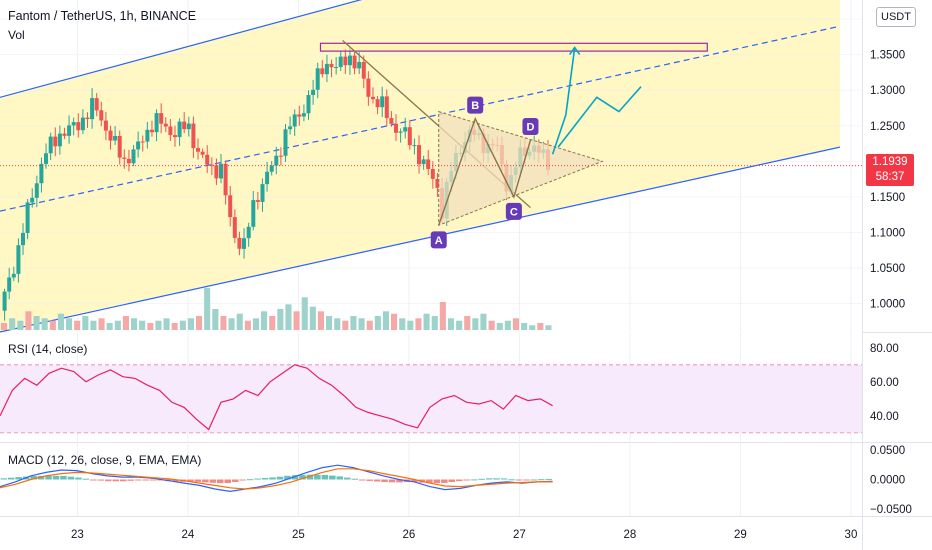 This screenshot has height=550, width=932. What do you see at coordinates (48, 349) in the screenshot?
I see `rsi-label: RSI (14, close)` at bounding box center [48, 349].